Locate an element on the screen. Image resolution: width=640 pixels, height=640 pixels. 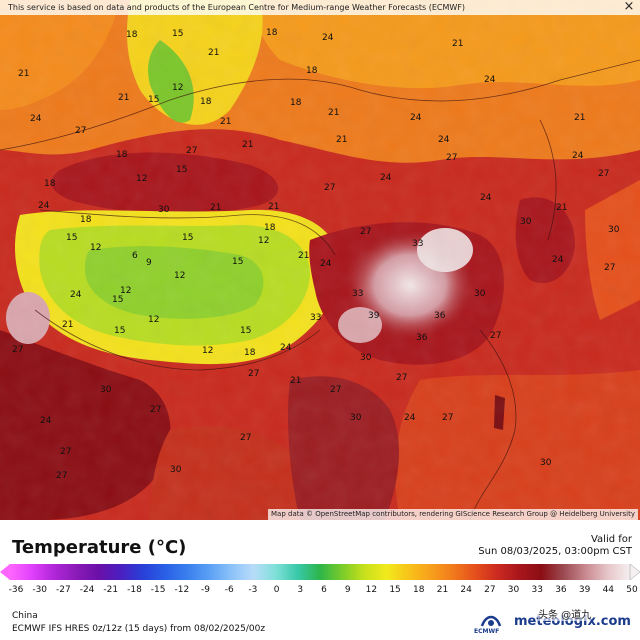
colorbar-tick-label: 6 is located at coordinates (324, 590).